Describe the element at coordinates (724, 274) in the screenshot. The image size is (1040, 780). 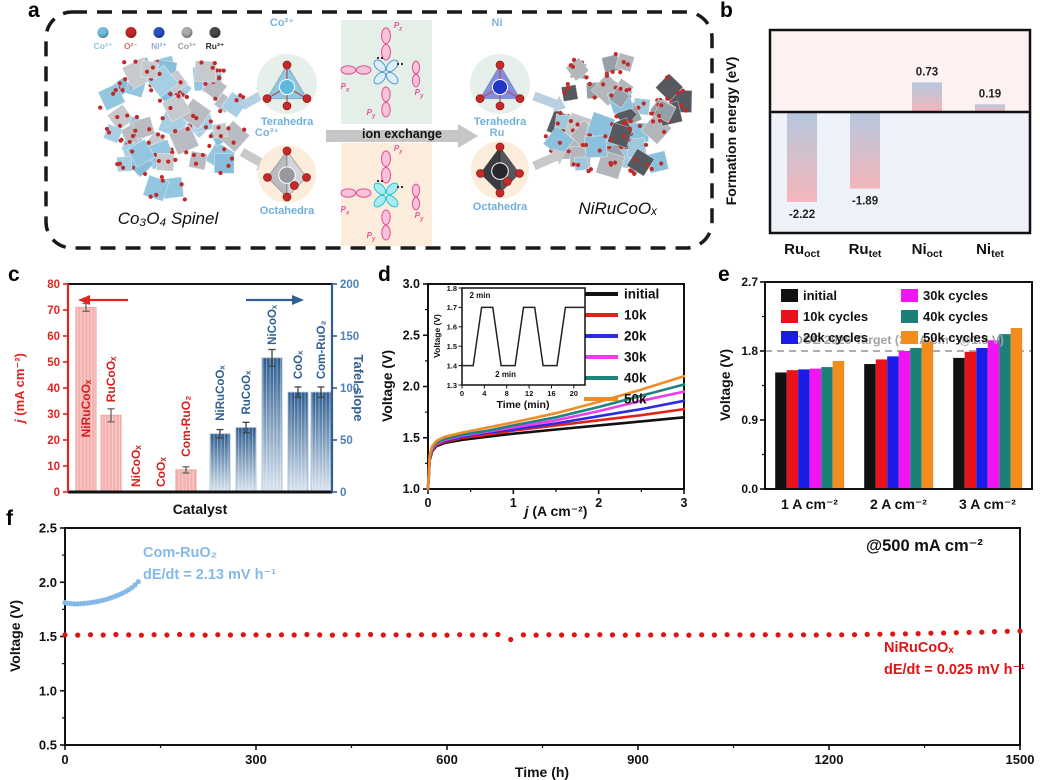
I see `panel-e-label: e` at that location.